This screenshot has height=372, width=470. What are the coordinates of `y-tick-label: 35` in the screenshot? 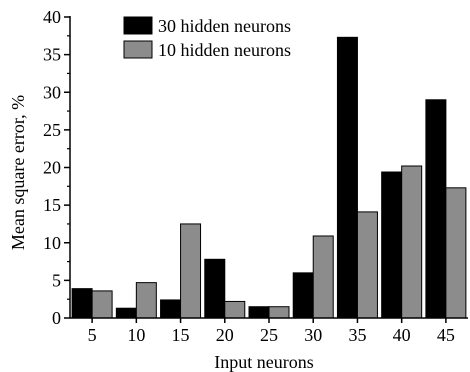 It's located at (52, 55).